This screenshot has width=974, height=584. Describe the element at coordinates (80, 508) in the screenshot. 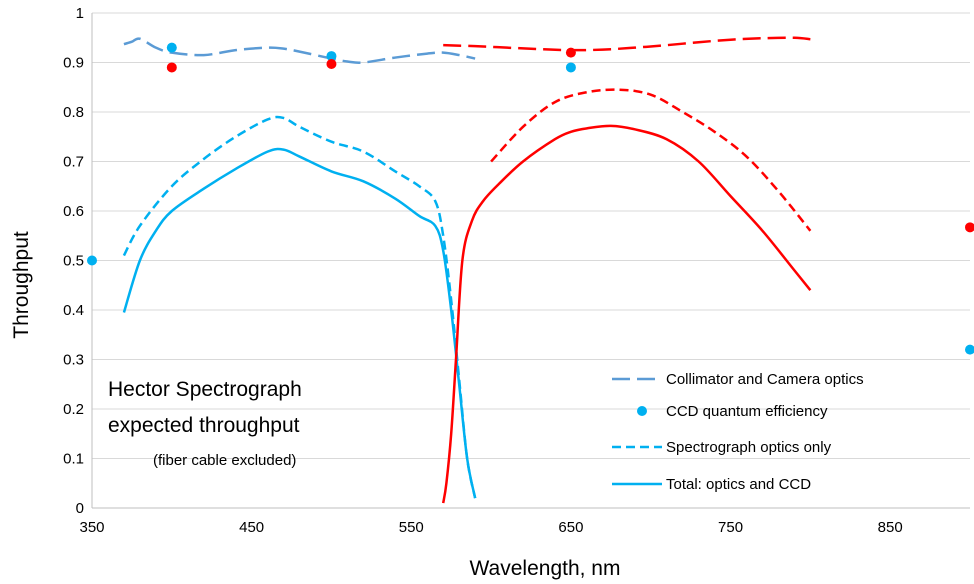

I see `y-tick-label: 0` at that location.